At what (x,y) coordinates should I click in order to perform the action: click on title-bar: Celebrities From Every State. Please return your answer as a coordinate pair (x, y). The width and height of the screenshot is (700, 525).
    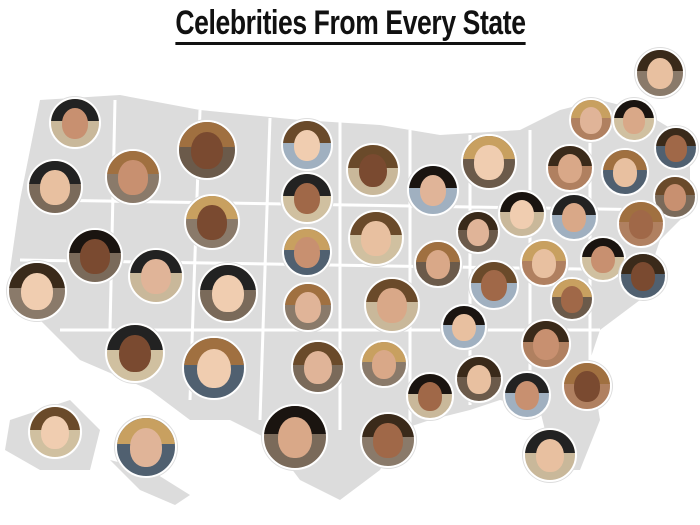
    Looking at the image, I should click on (350, 24).